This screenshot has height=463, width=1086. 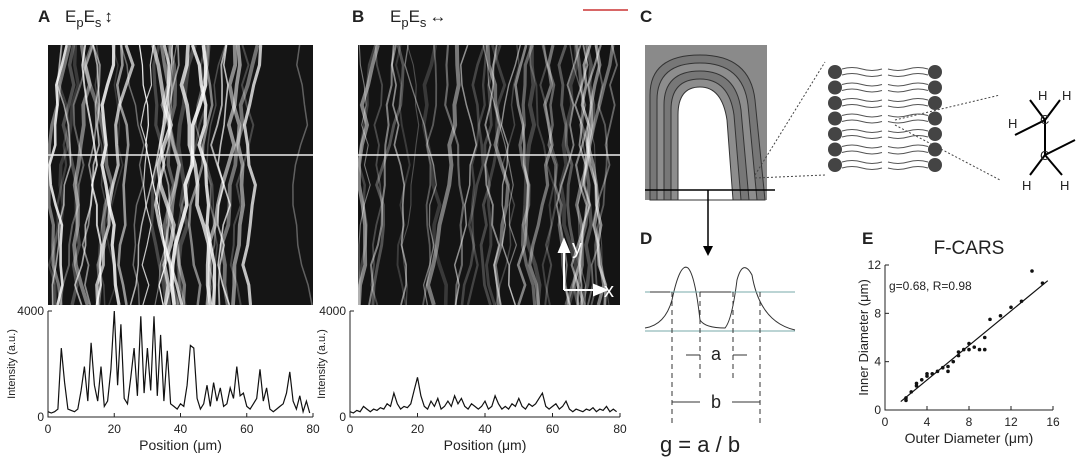 I want to click on panel-label: D, so click(x=646, y=238).